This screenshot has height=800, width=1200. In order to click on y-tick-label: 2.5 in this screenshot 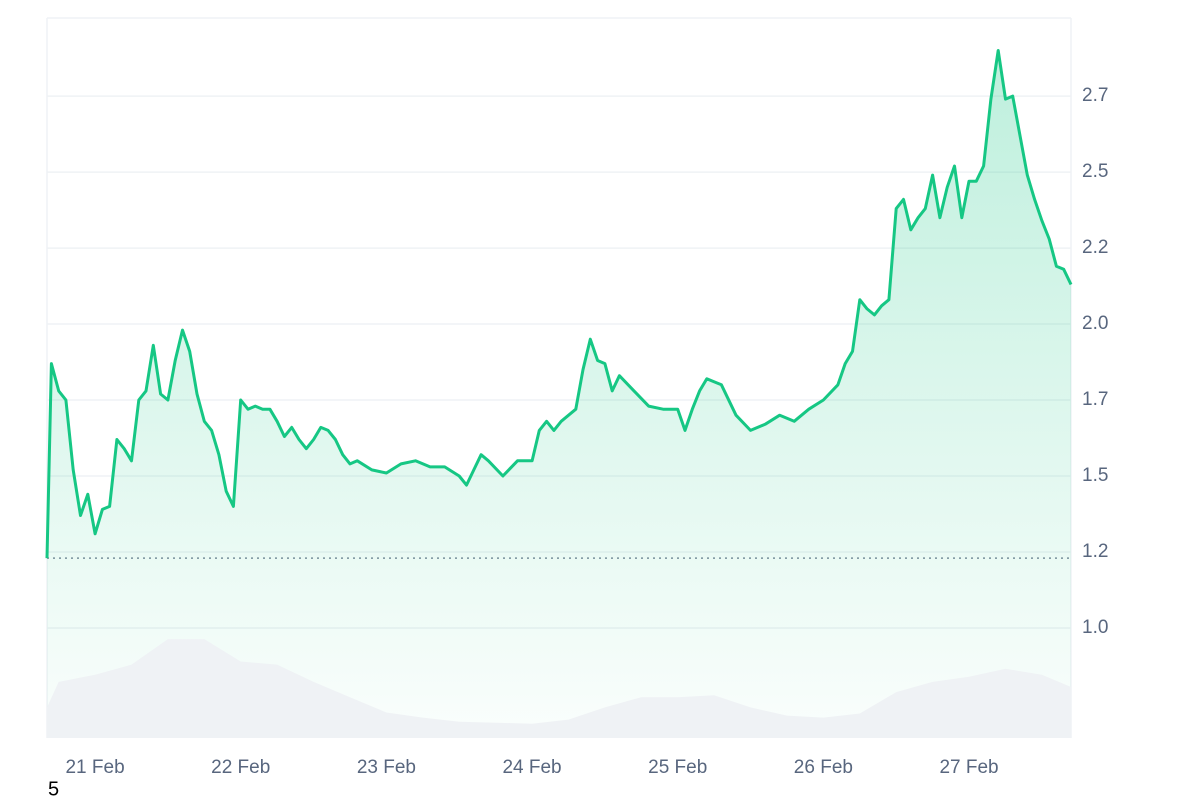, I will do `click(1095, 171)`.